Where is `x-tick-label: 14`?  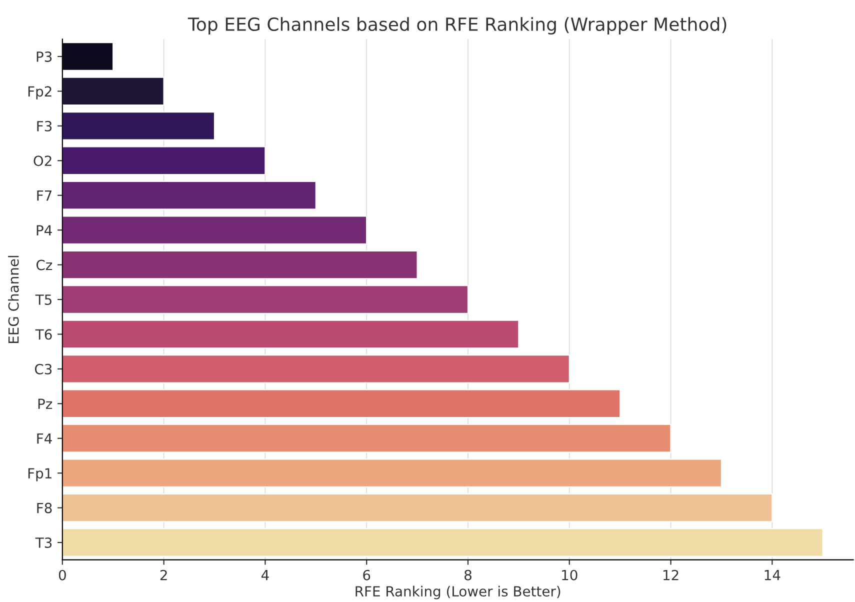 x-tick-label: 14 is located at coordinates (772, 575).